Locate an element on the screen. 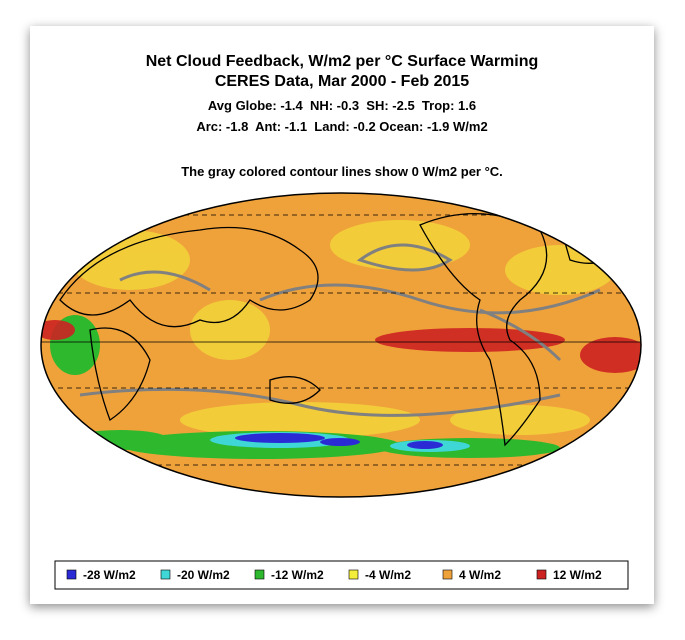 The width and height of the screenshot is (685, 640). legend-box is located at coordinates (341, 575).